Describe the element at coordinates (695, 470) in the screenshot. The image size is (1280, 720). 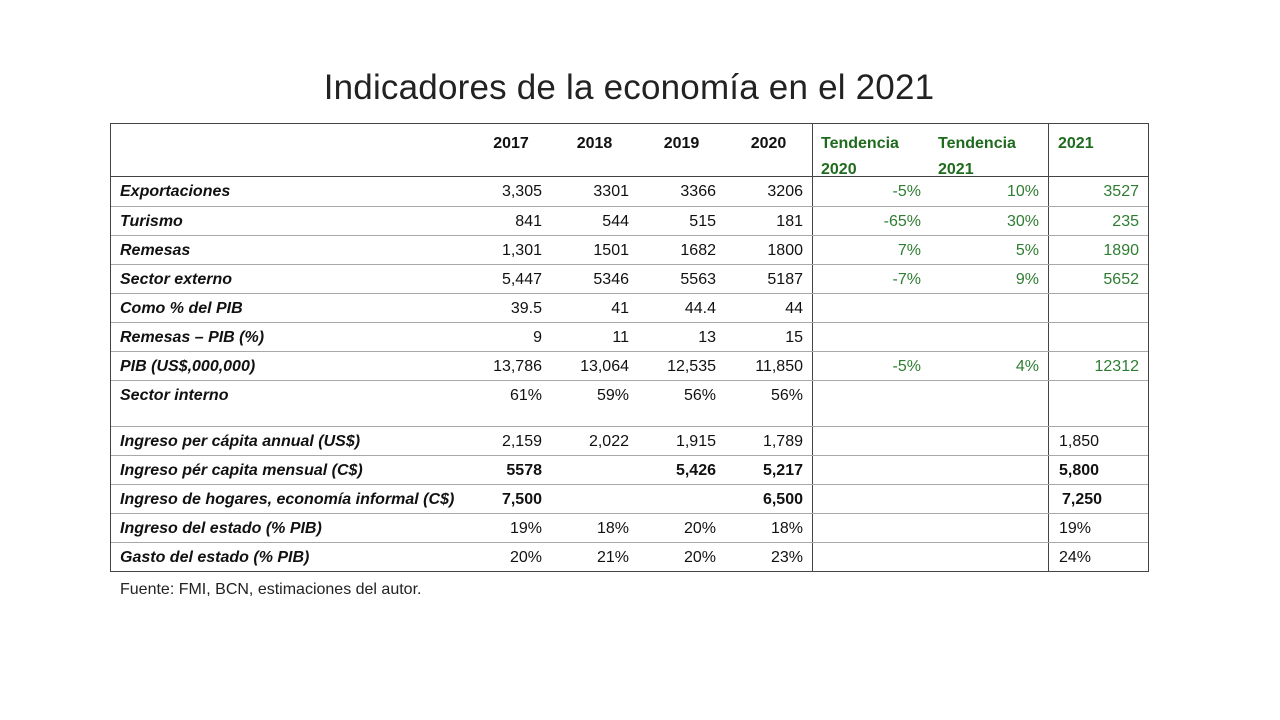
I see `cell-2019: 5,426` at that location.